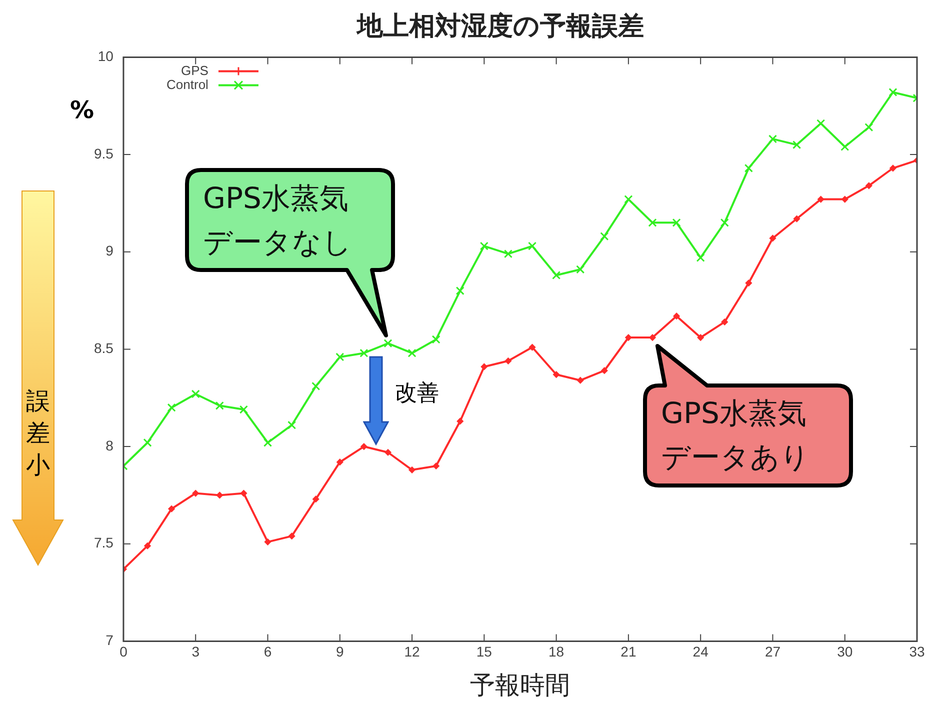  I want to click on y-tick-label: 8, so click(110, 445).